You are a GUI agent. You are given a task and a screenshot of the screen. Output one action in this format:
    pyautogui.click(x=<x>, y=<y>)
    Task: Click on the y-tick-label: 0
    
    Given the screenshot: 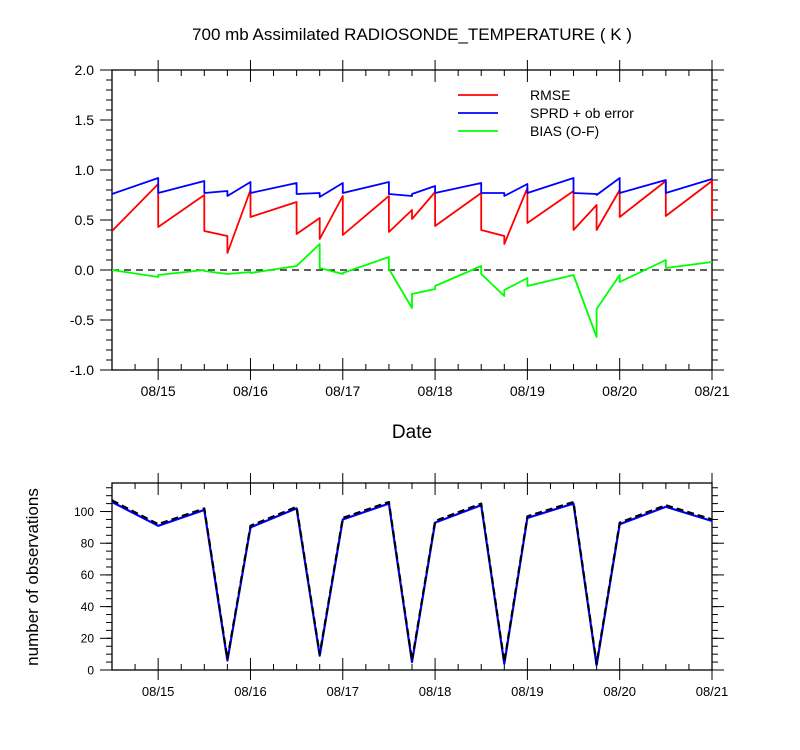 What is the action you would take?
    pyautogui.click(x=90, y=670)
    